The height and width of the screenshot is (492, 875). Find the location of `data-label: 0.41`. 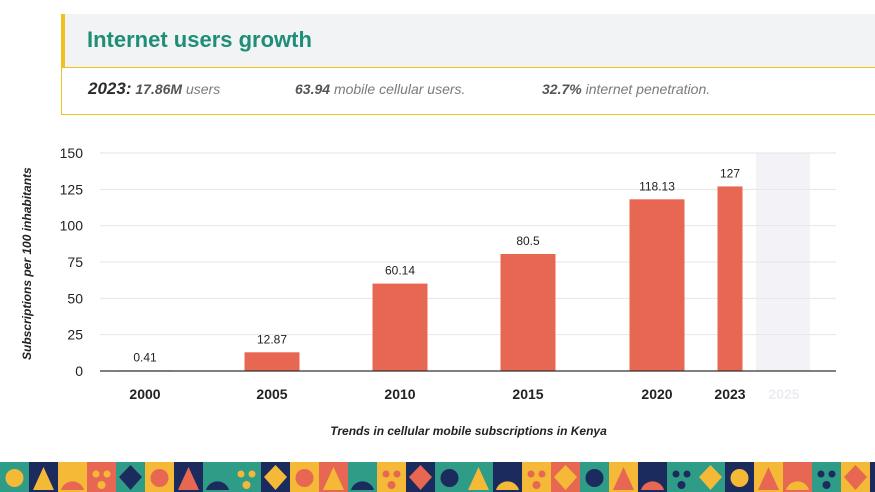

data-label: 0.41 is located at coordinates (145, 357).